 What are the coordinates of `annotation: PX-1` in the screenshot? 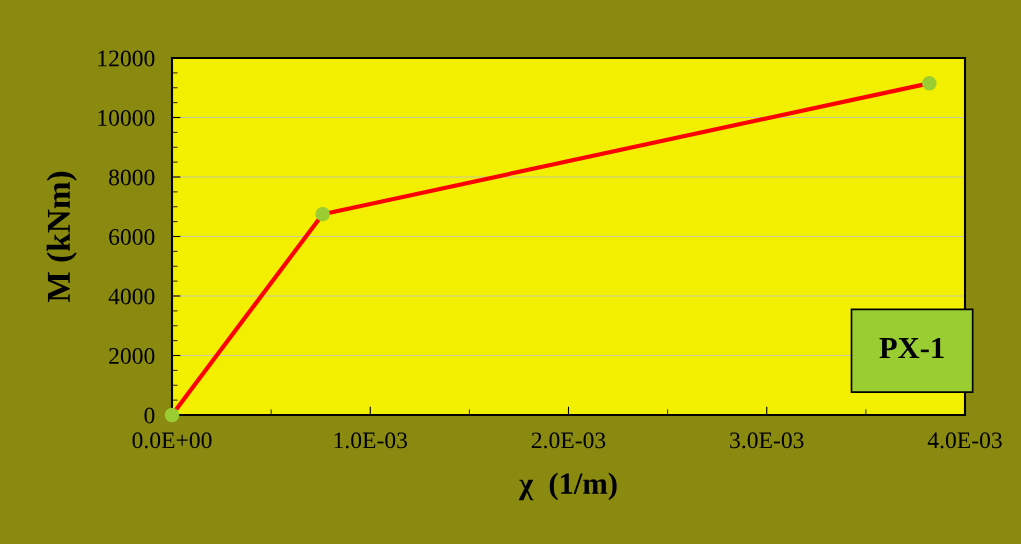 It's located at (911, 348).